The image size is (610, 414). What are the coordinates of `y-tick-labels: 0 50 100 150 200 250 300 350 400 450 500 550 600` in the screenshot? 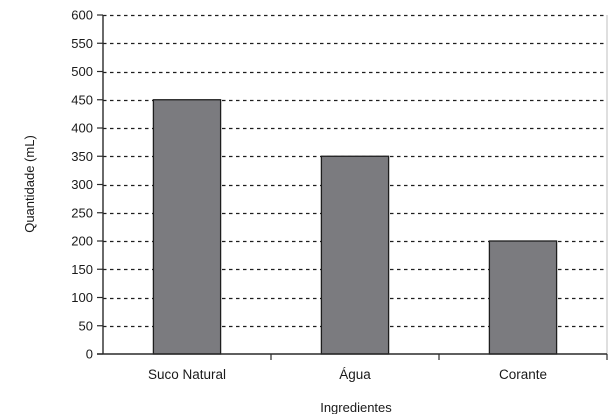 It's located at (82, 185).